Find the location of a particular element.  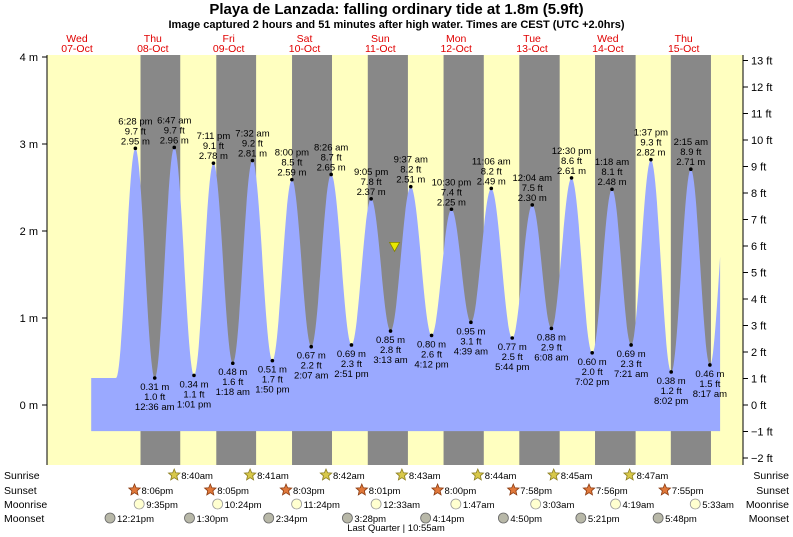

high-tide-time: 6:28 pm is located at coordinates (135, 121).